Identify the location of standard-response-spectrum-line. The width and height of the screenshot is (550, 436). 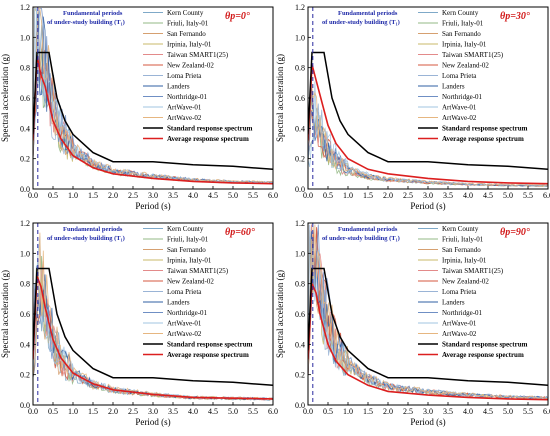
(153, 327).